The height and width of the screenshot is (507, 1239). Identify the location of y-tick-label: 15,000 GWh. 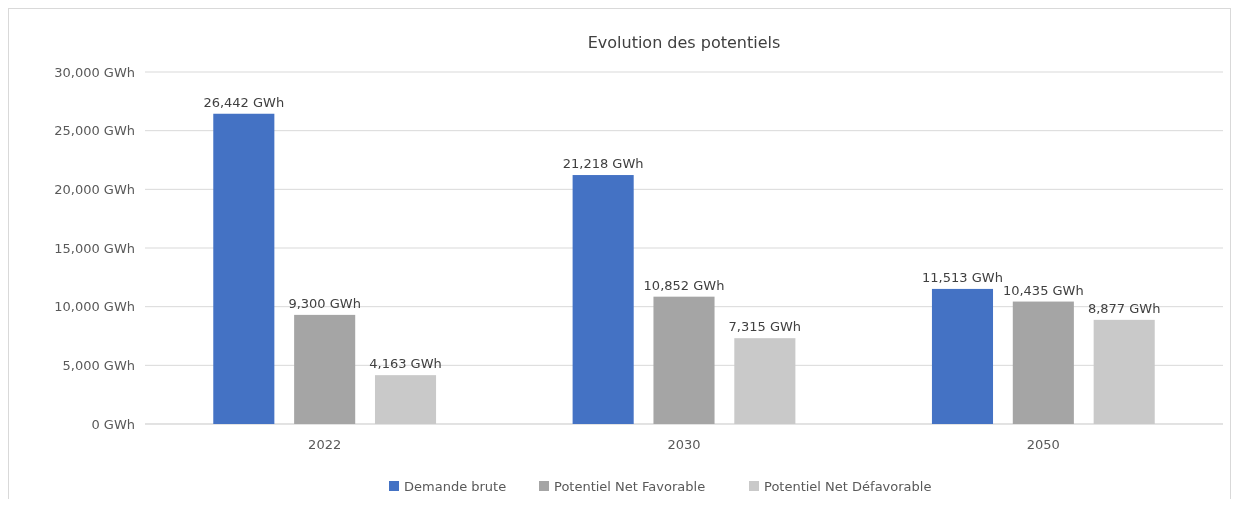
(94, 248).